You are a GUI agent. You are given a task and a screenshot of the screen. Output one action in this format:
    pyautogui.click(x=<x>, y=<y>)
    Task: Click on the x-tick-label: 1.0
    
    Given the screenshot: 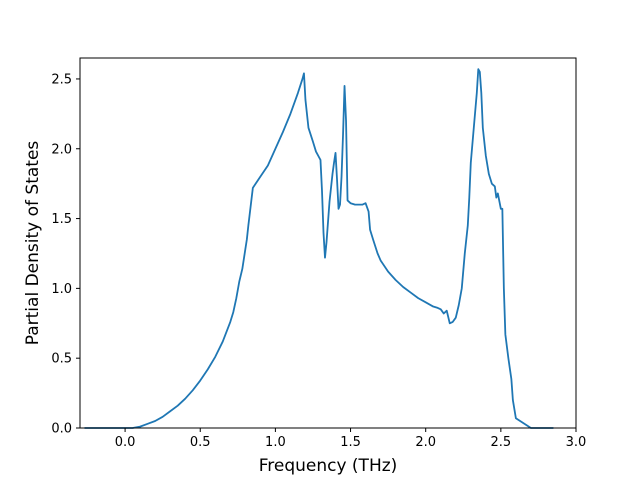 What is the action you would take?
    pyautogui.click(x=275, y=442)
    